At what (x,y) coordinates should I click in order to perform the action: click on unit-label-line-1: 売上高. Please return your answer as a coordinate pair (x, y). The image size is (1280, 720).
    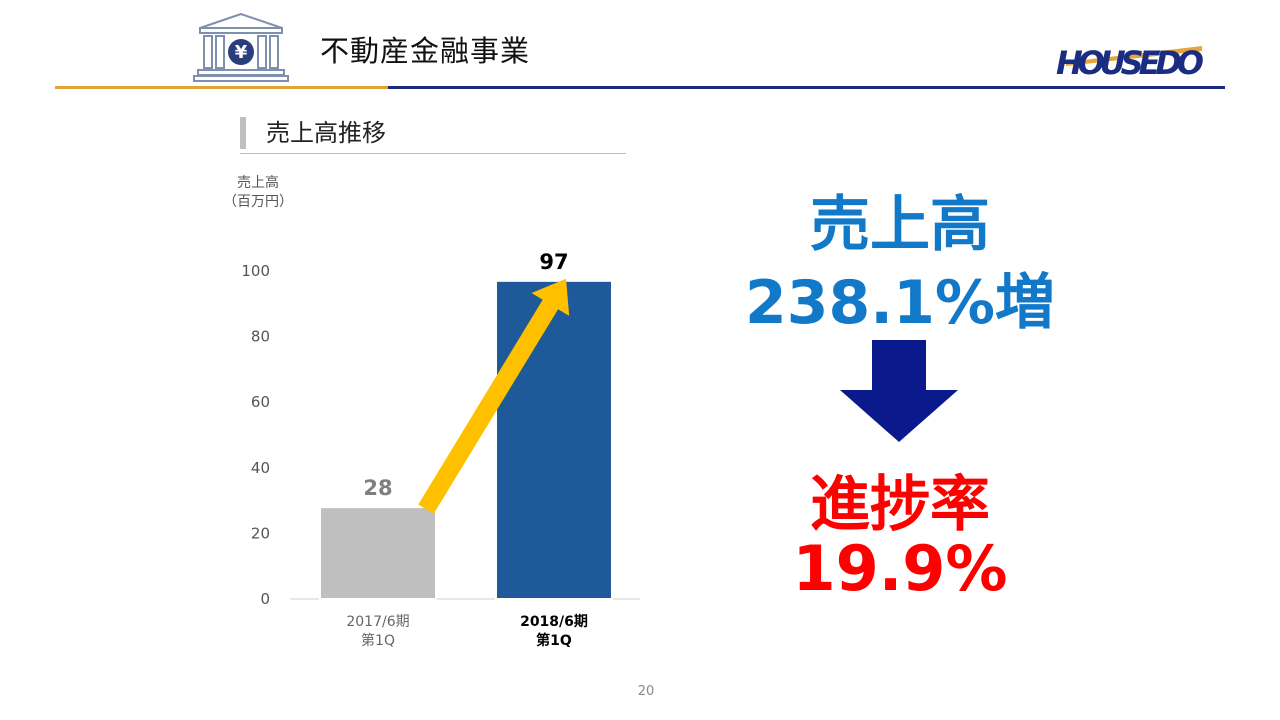
    Looking at the image, I should click on (258, 183).